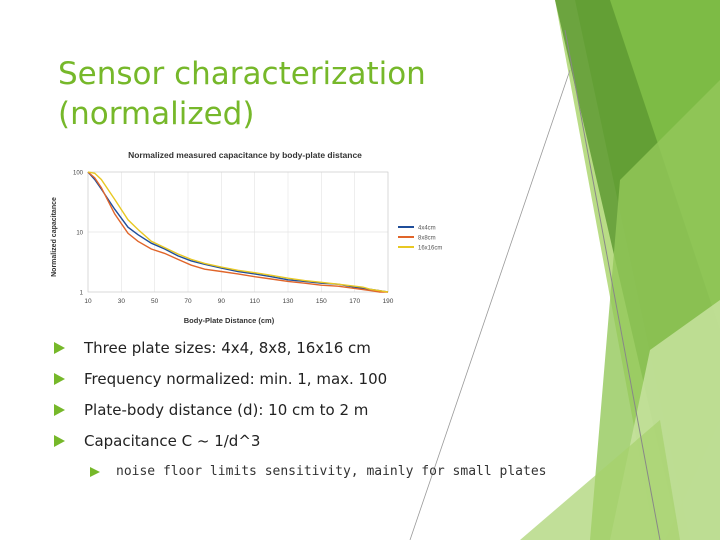  I want to click on x-tick-label: 30, so click(122, 301).